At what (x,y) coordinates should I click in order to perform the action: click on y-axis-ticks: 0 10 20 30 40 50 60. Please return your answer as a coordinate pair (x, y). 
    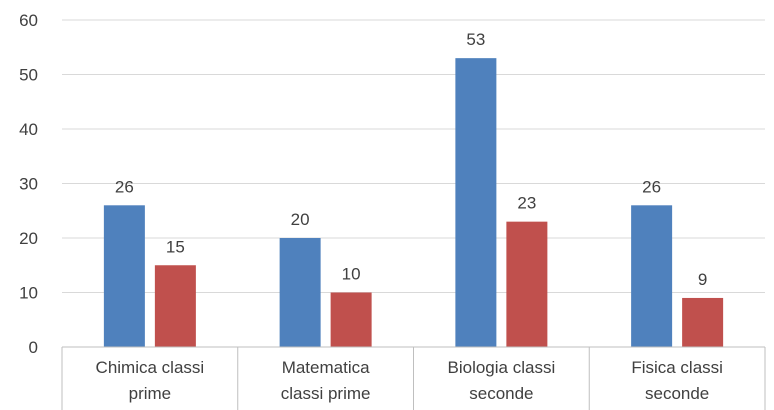
    Looking at the image, I should click on (28, 184).